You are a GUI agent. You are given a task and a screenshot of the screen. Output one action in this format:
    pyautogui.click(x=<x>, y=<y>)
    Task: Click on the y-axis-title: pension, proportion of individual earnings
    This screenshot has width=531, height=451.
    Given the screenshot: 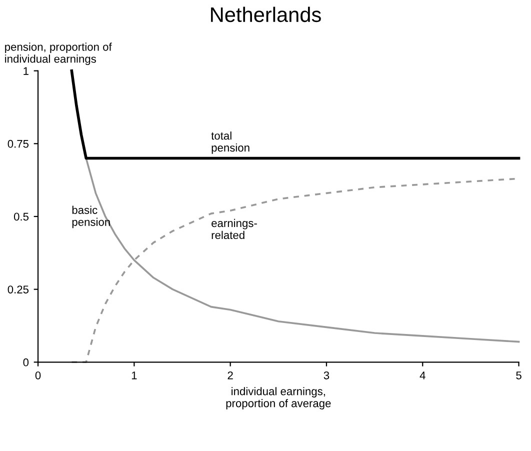 What is the action you would take?
    pyautogui.click(x=58, y=53)
    